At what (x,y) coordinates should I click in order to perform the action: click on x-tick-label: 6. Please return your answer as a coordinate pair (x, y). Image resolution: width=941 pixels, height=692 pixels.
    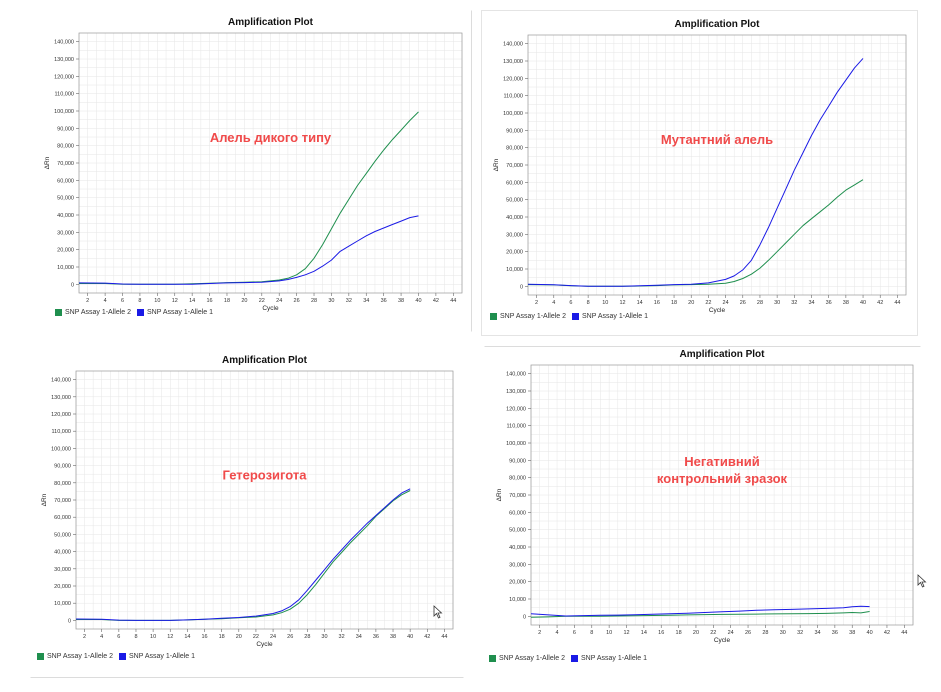
    Looking at the image, I should click on (118, 637).